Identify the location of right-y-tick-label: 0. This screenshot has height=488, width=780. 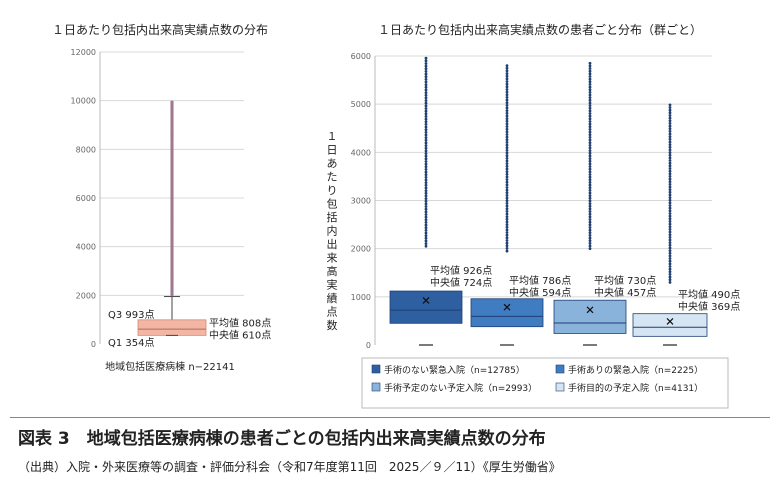
(368, 345).